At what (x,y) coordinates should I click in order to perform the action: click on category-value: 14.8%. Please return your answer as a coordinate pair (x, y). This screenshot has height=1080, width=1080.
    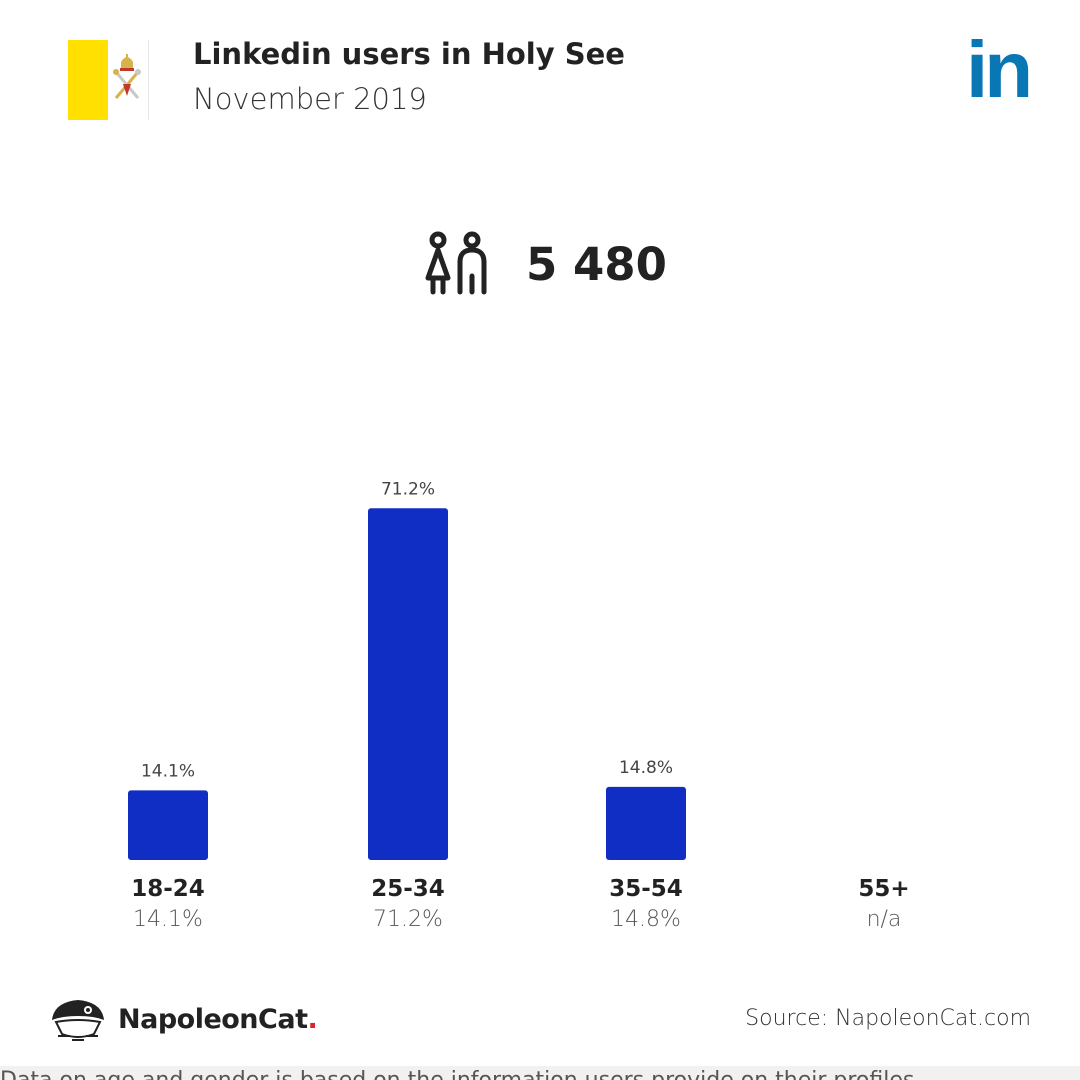
    Looking at the image, I should click on (646, 919).